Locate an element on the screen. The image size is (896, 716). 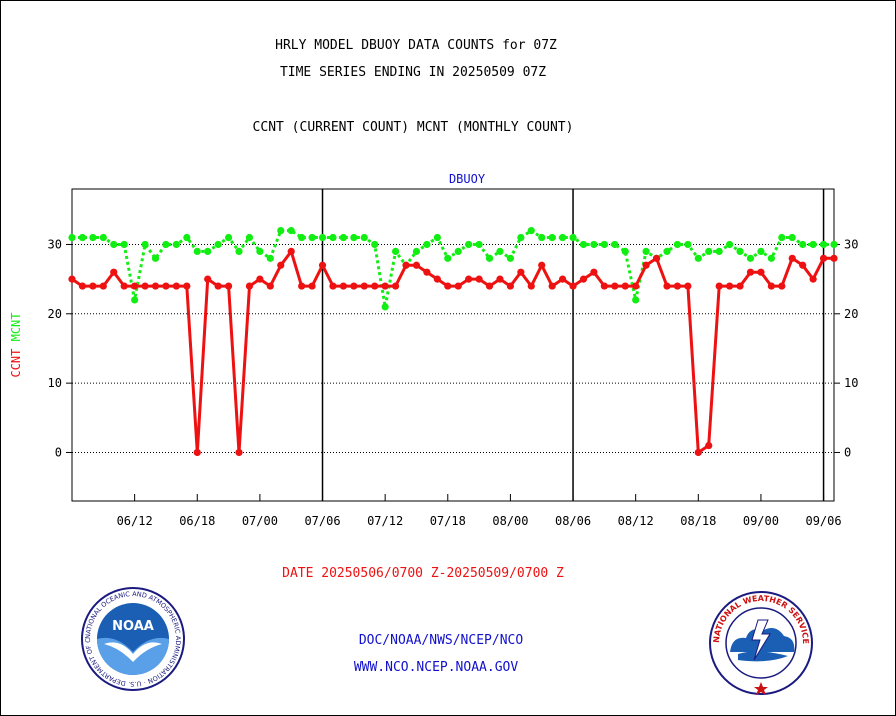
org-path-label: DOC/NOAA/NWS/NCEP/NCO is located at coordinates (441, 640).